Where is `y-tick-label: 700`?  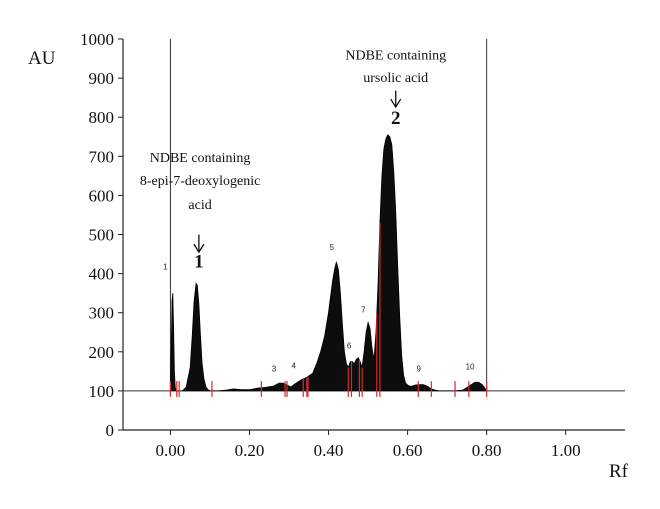
y-tick-label: 700 is located at coordinates (102, 156).